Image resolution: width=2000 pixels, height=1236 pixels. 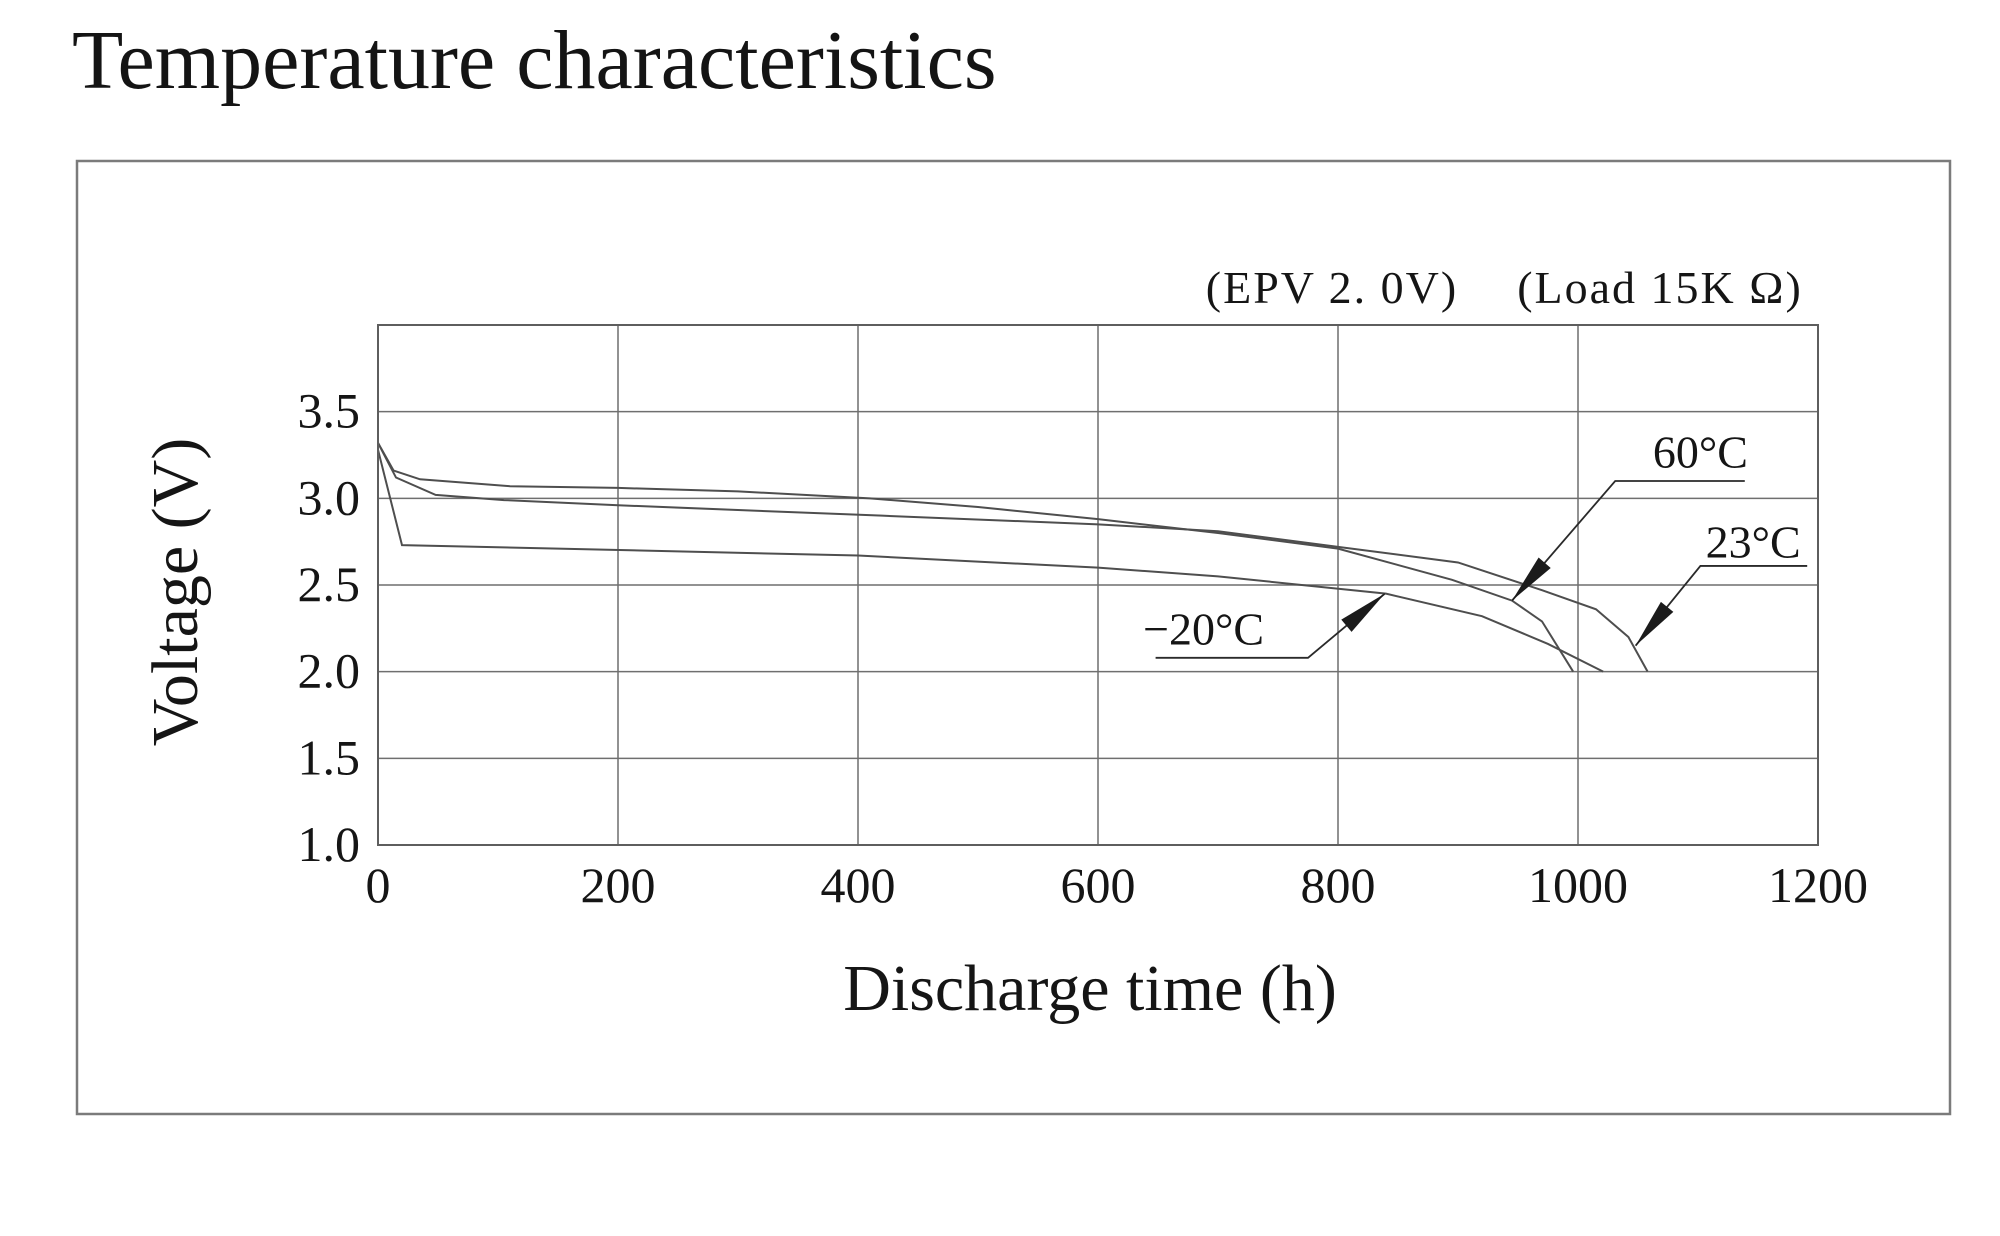 I want to click on curve-60°C, so click(x=976, y=557).